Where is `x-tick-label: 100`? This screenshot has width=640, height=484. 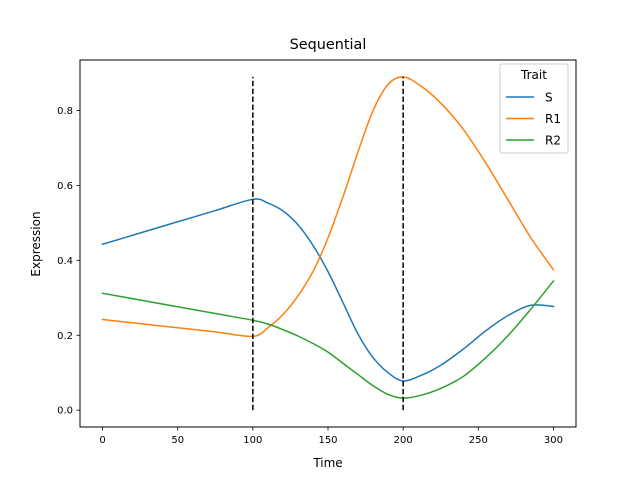 x-tick-label: 100 is located at coordinates (252, 440).